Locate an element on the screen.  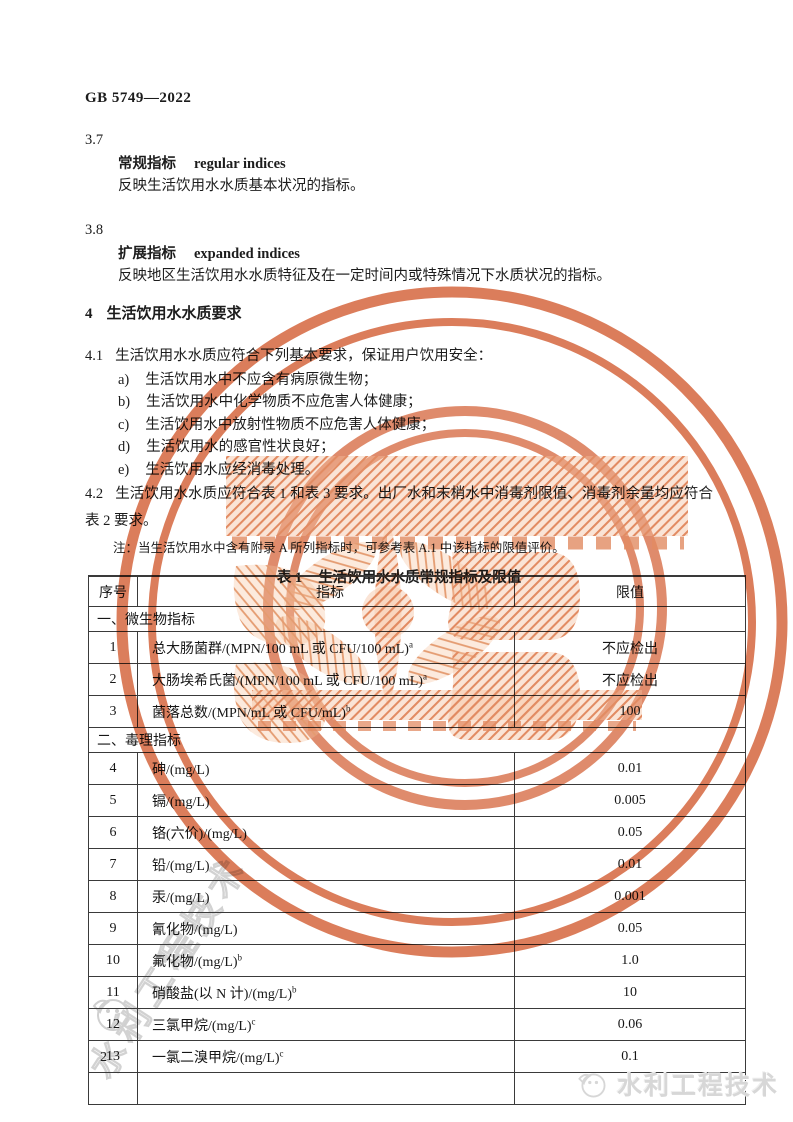
section-3-8-definition: 反映地区生活饮用水水质特征及在一定时间内或特殊情况下水质状况的指标。 is located at coordinates (364, 275).